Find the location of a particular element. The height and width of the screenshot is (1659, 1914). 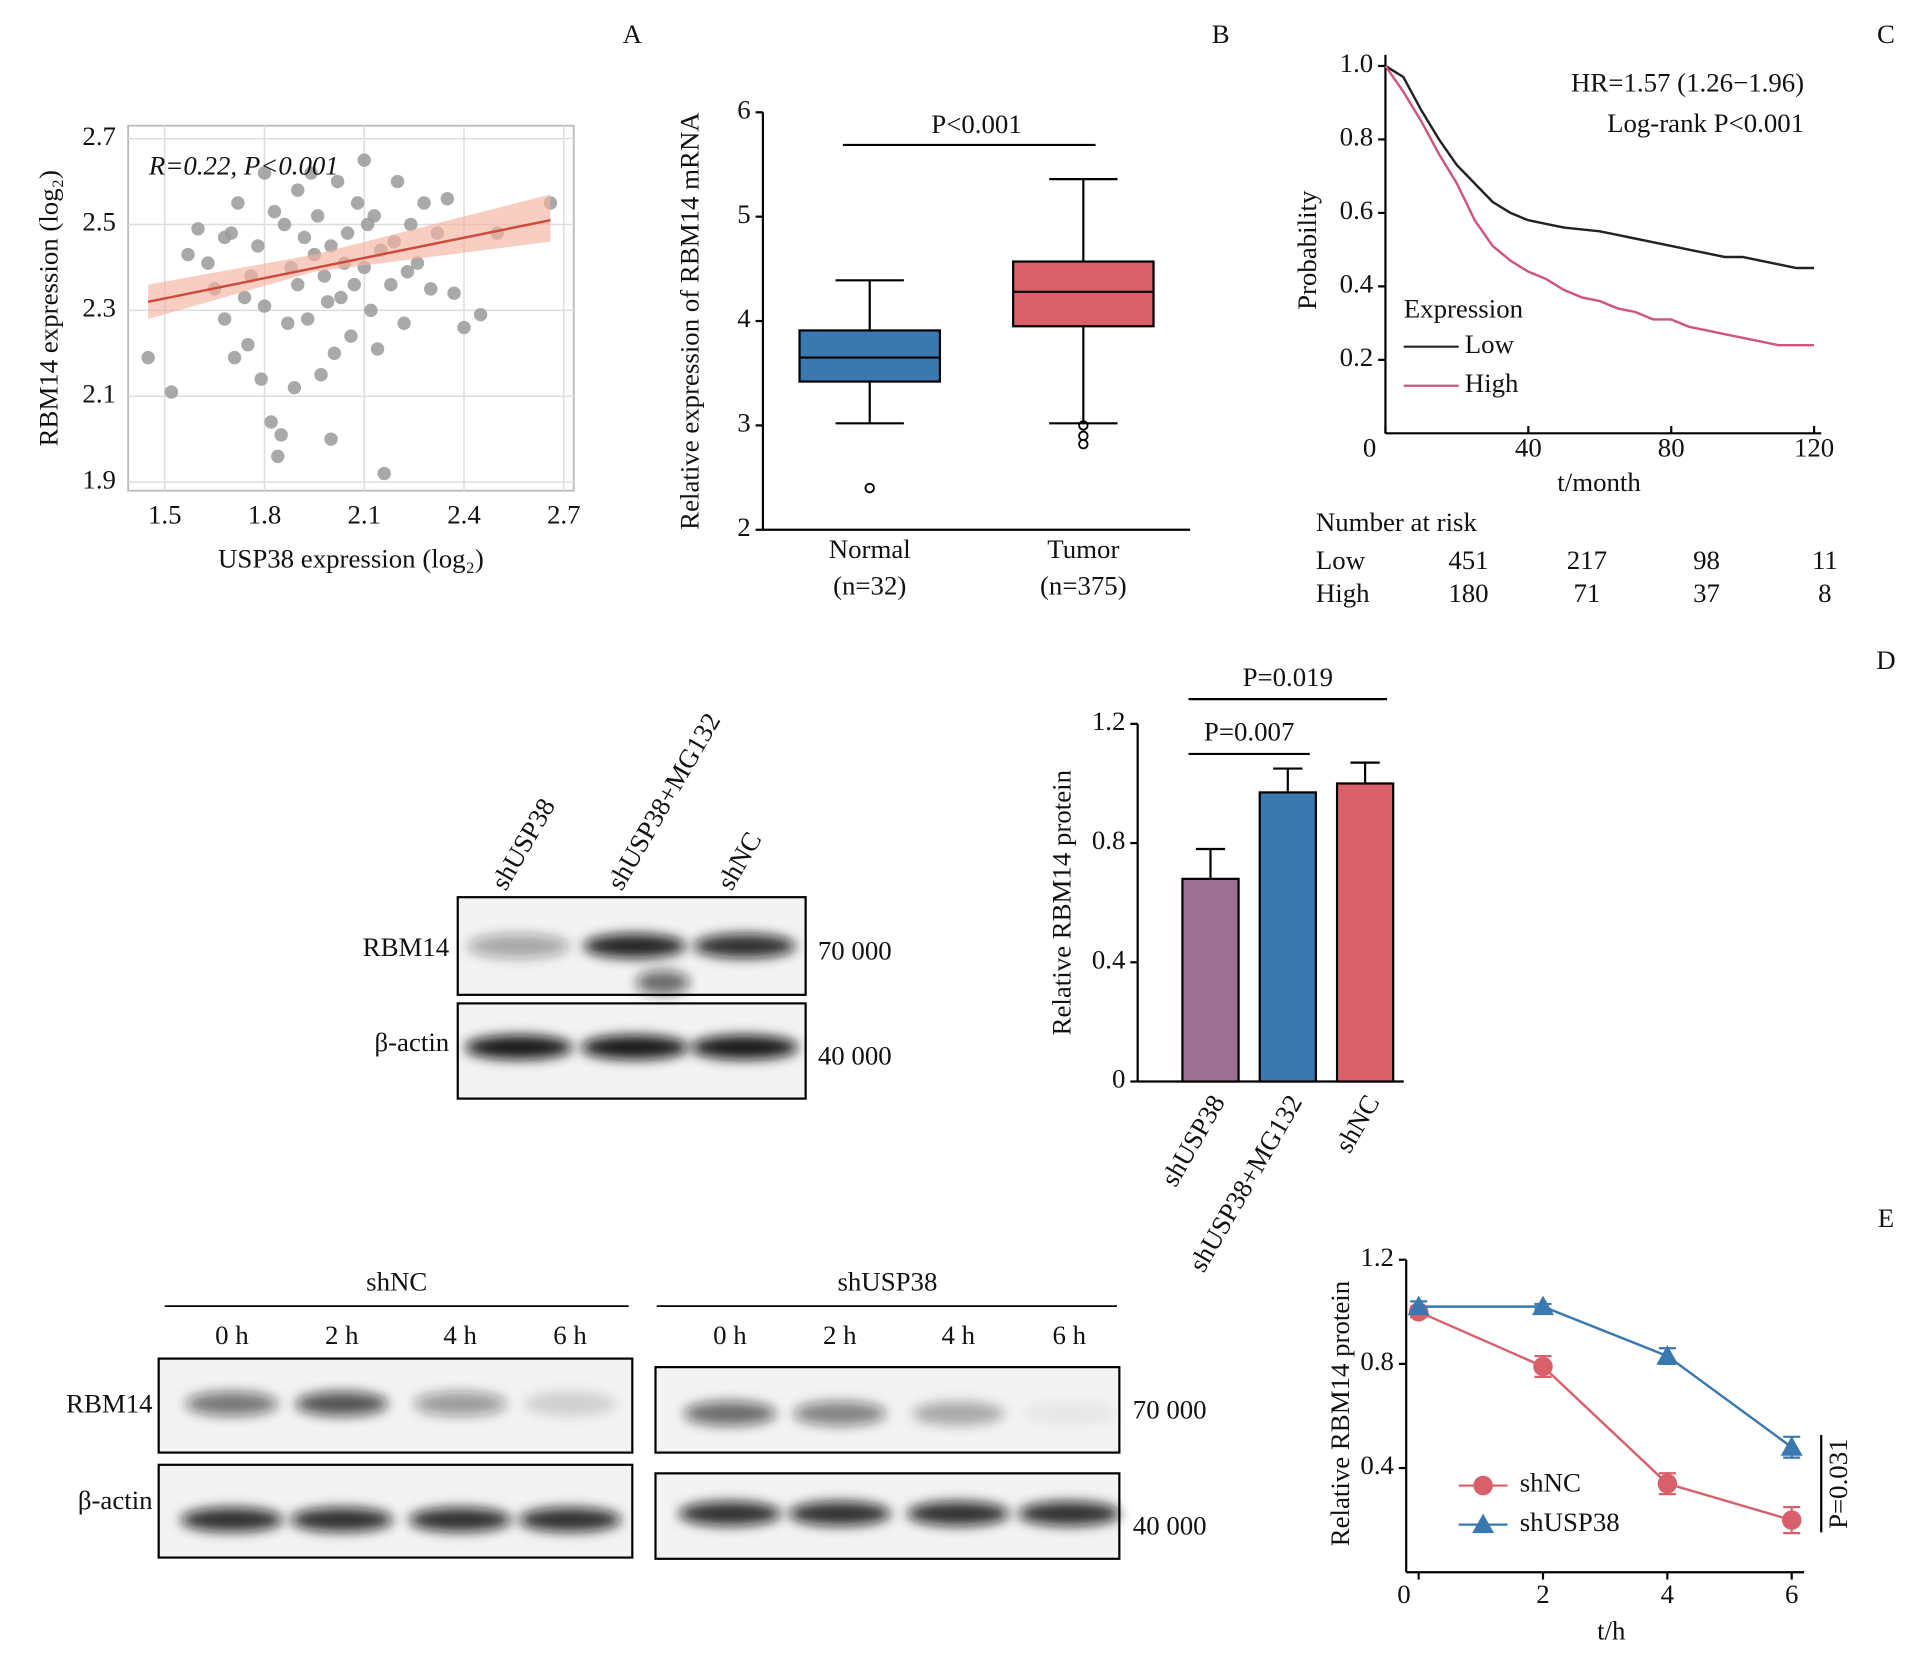

x-tick-label: Tumor is located at coordinates (1083, 549).